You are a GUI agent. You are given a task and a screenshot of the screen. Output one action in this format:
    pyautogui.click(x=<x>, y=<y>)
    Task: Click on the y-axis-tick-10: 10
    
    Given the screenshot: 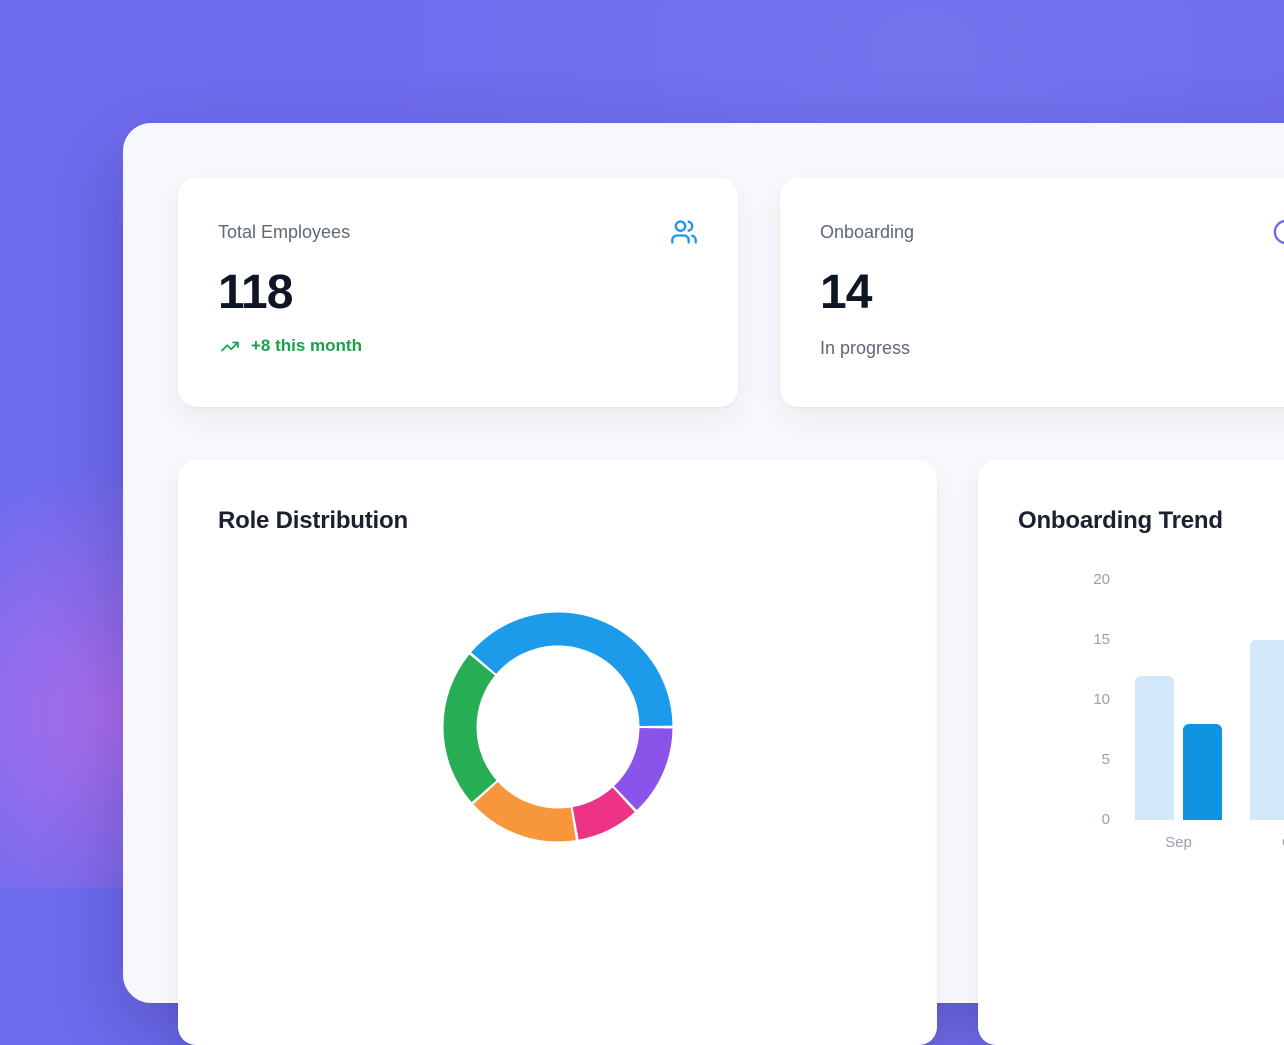 What is the action you would take?
    pyautogui.click(x=1085, y=700)
    